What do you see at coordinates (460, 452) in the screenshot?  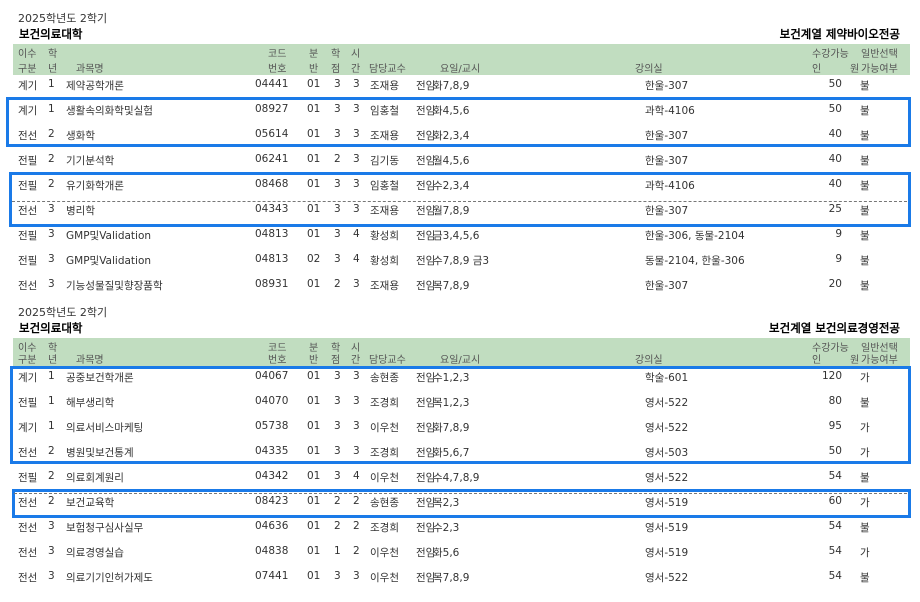 I see `table-row: 전선 2 병원및보건통계 04335 01 3 3 조경희 전임 화5,6,7 영서-503 50 가` at bounding box center [460, 452].